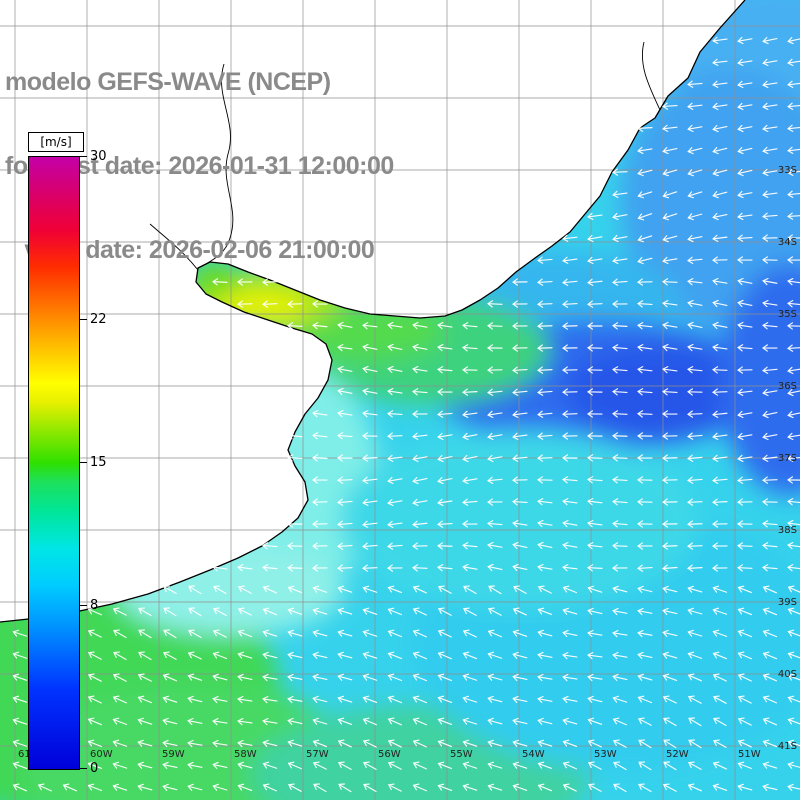 The image size is (800, 800). I want to click on colorbar-tick-label: 8, so click(94, 605).